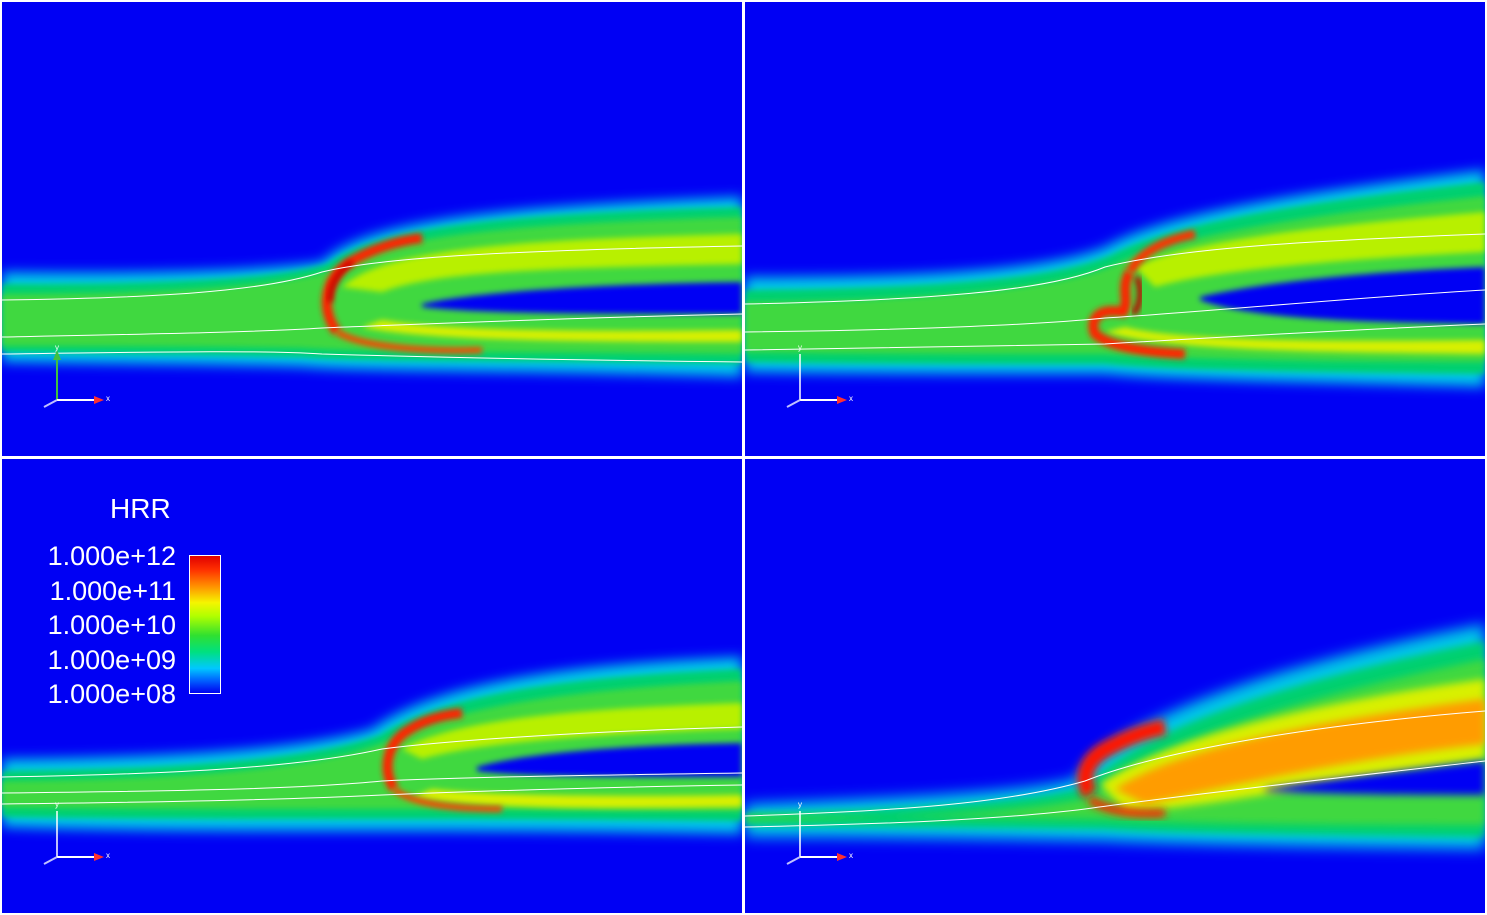 The width and height of the screenshot is (1487, 915). What do you see at coordinates (140, 508) in the screenshot?
I see `legend-title: HRR` at bounding box center [140, 508].